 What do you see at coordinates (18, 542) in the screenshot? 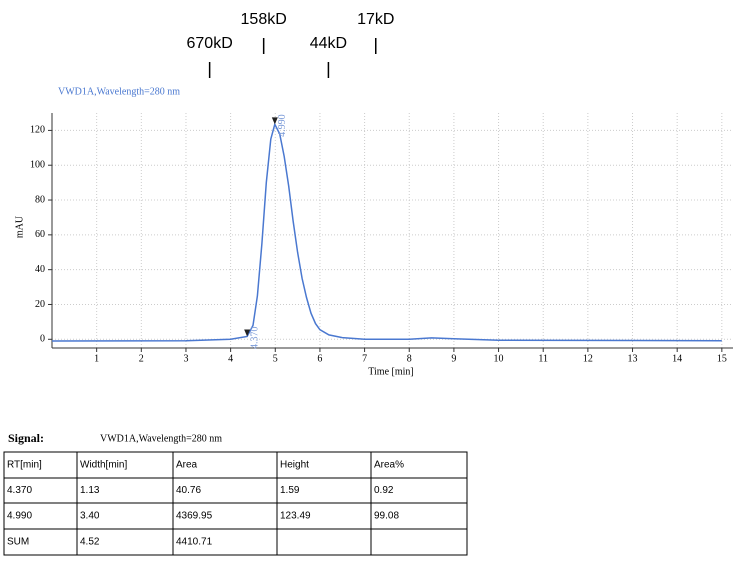
I see `table-value: SUM` at bounding box center [18, 542].